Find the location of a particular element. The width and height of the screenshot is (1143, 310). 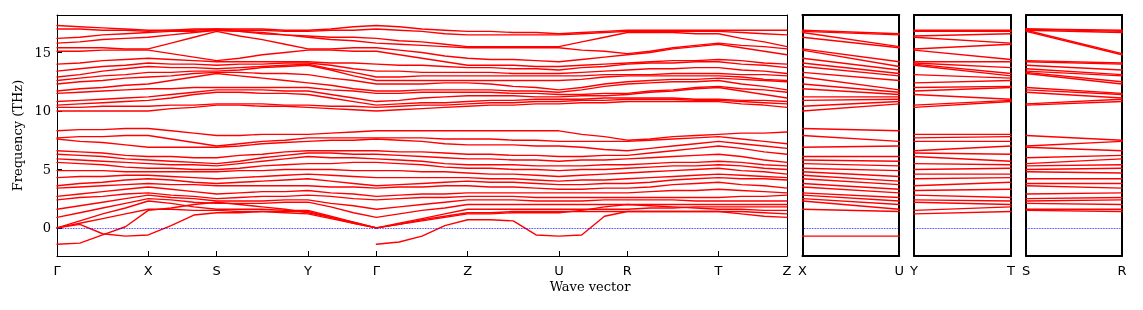

y-tick-label: 0 is located at coordinates (46, 228).